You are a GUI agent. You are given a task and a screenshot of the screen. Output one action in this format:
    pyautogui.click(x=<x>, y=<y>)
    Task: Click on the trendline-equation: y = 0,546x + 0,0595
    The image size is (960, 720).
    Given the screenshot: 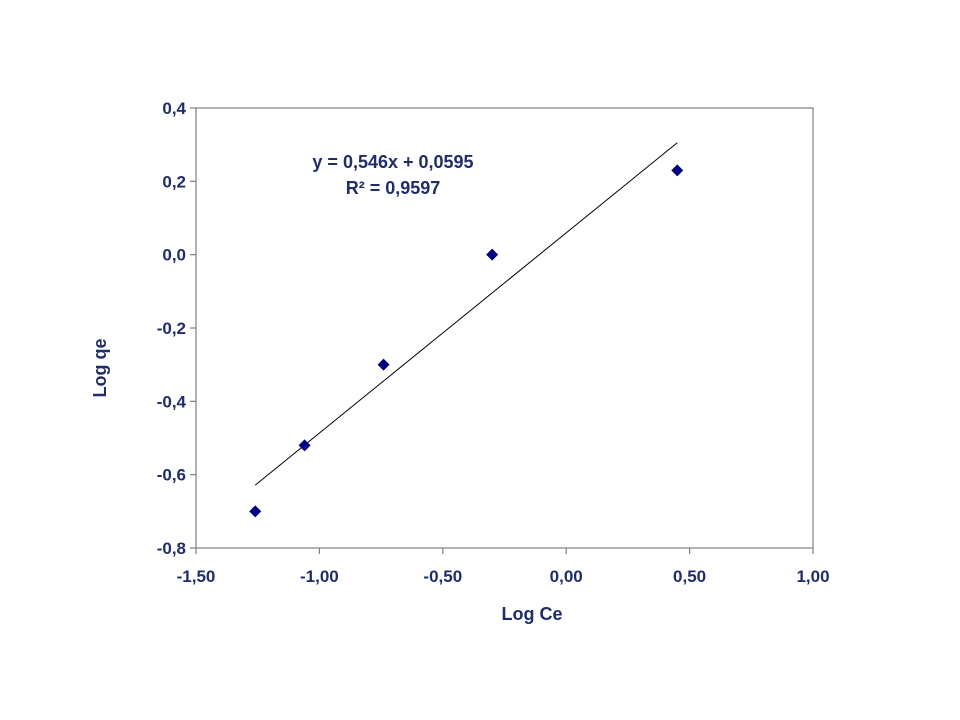 What is the action you would take?
    pyautogui.click(x=392, y=162)
    